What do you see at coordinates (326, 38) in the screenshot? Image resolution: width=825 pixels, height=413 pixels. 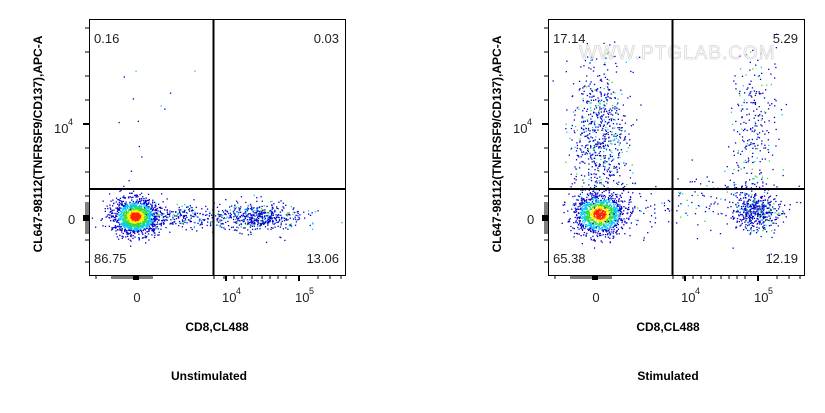 I see `quadrant-ur-value: 0.03` at bounding box center [326, 38].